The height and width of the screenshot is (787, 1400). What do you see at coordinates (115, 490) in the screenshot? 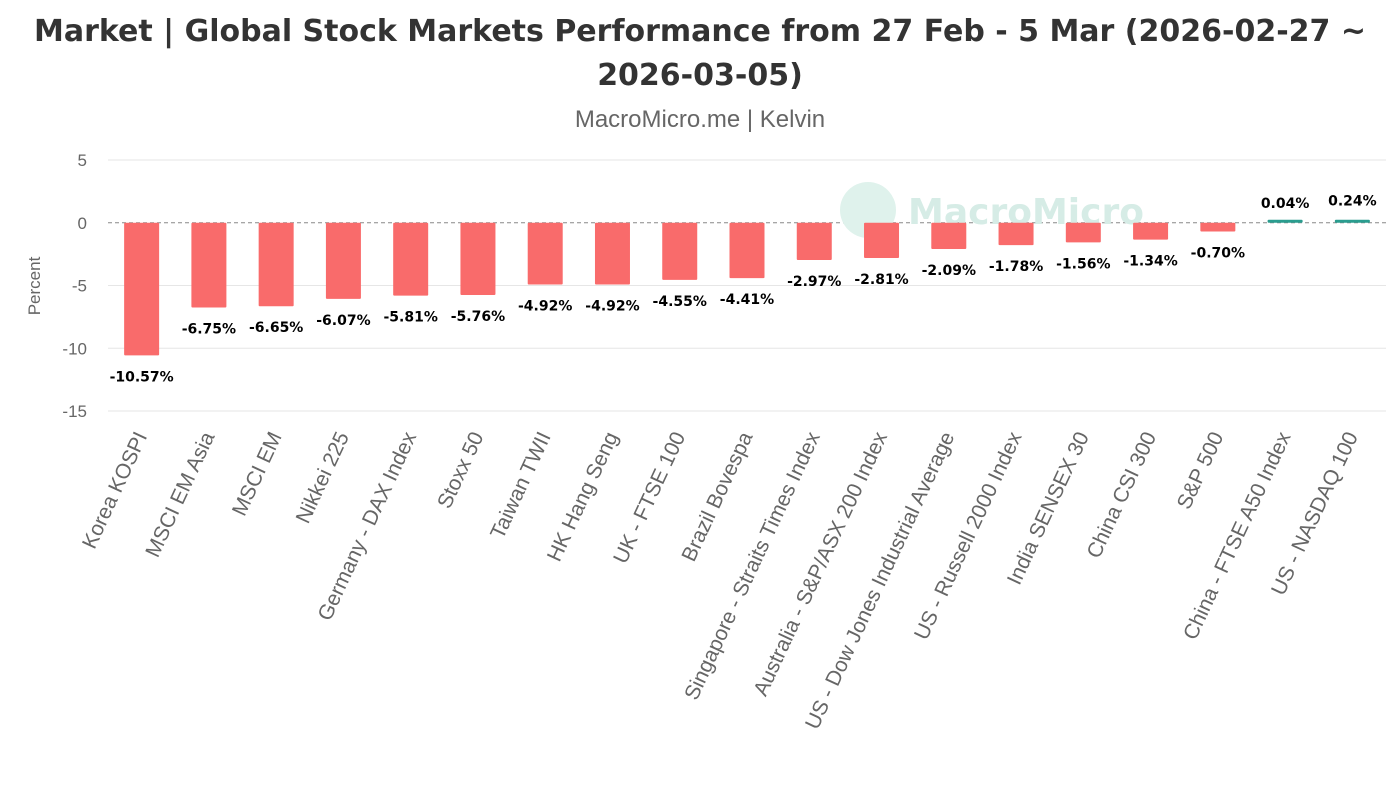
I see `x-category-label: Korea KOSPI` at bounding box center [115, 490].